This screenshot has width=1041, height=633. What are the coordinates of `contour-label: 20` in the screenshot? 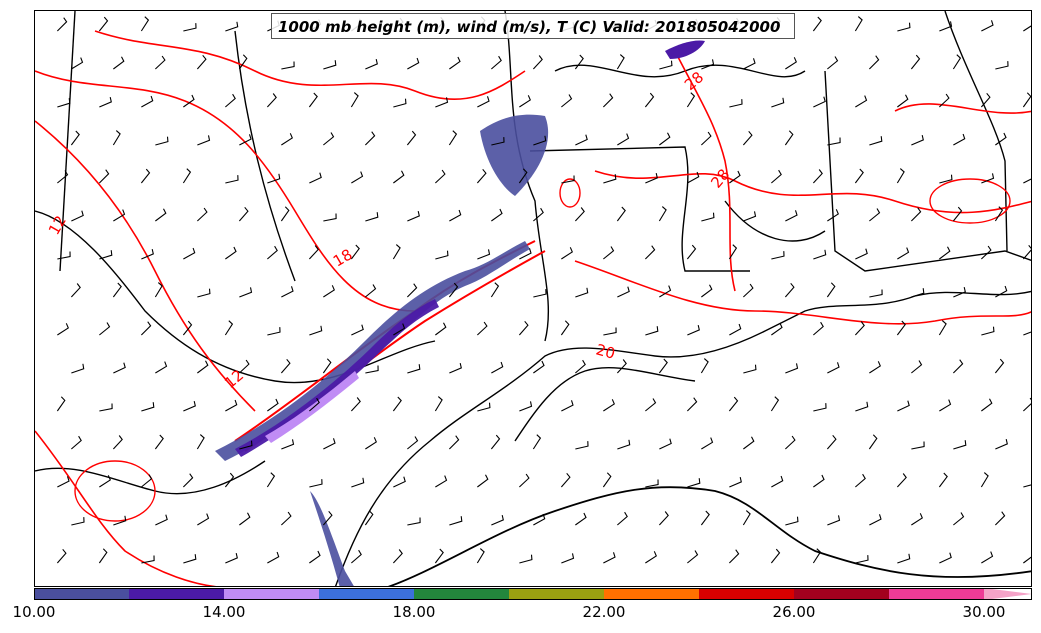 It's located at (605, 351).